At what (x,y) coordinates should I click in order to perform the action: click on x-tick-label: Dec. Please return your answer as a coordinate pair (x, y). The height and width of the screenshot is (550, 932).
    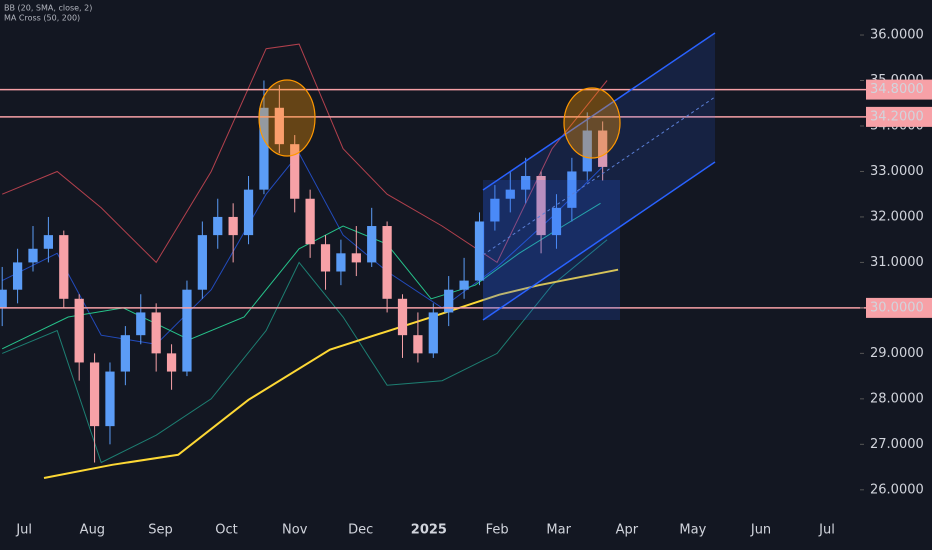
    Looking at the image, I should click on (360, 530).